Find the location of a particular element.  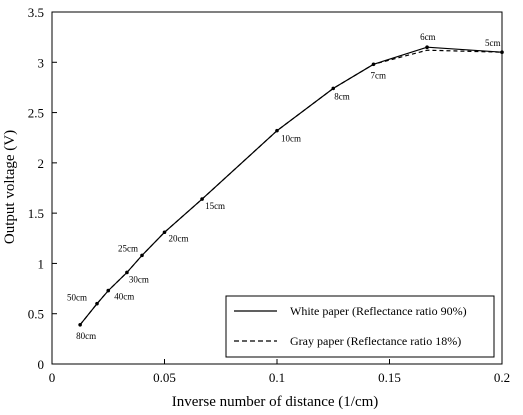

legend-label-white-paper: White paper (Reflectance ratio 90%) is located at coordinates (378, 311).